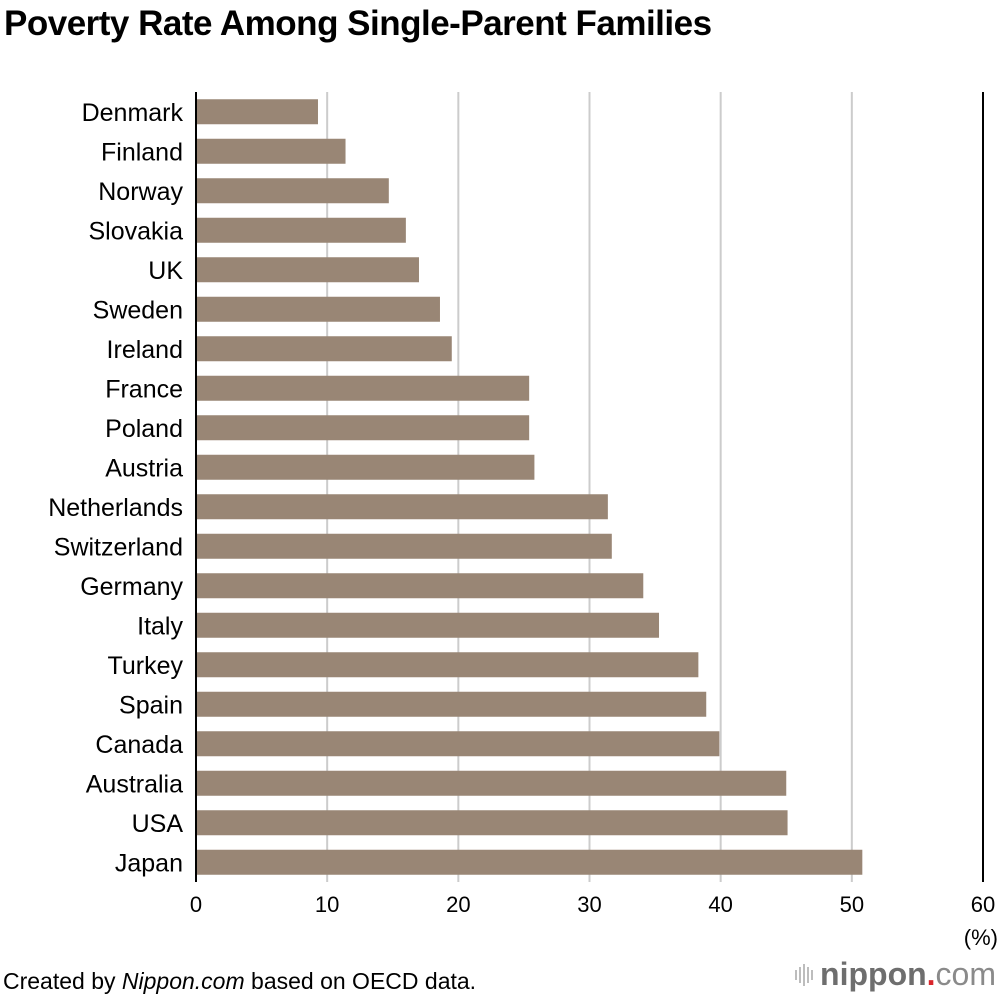  Describe the element at coordinates (136, 231) in the screenshot. I see `category-label: Slovakia` at that location.